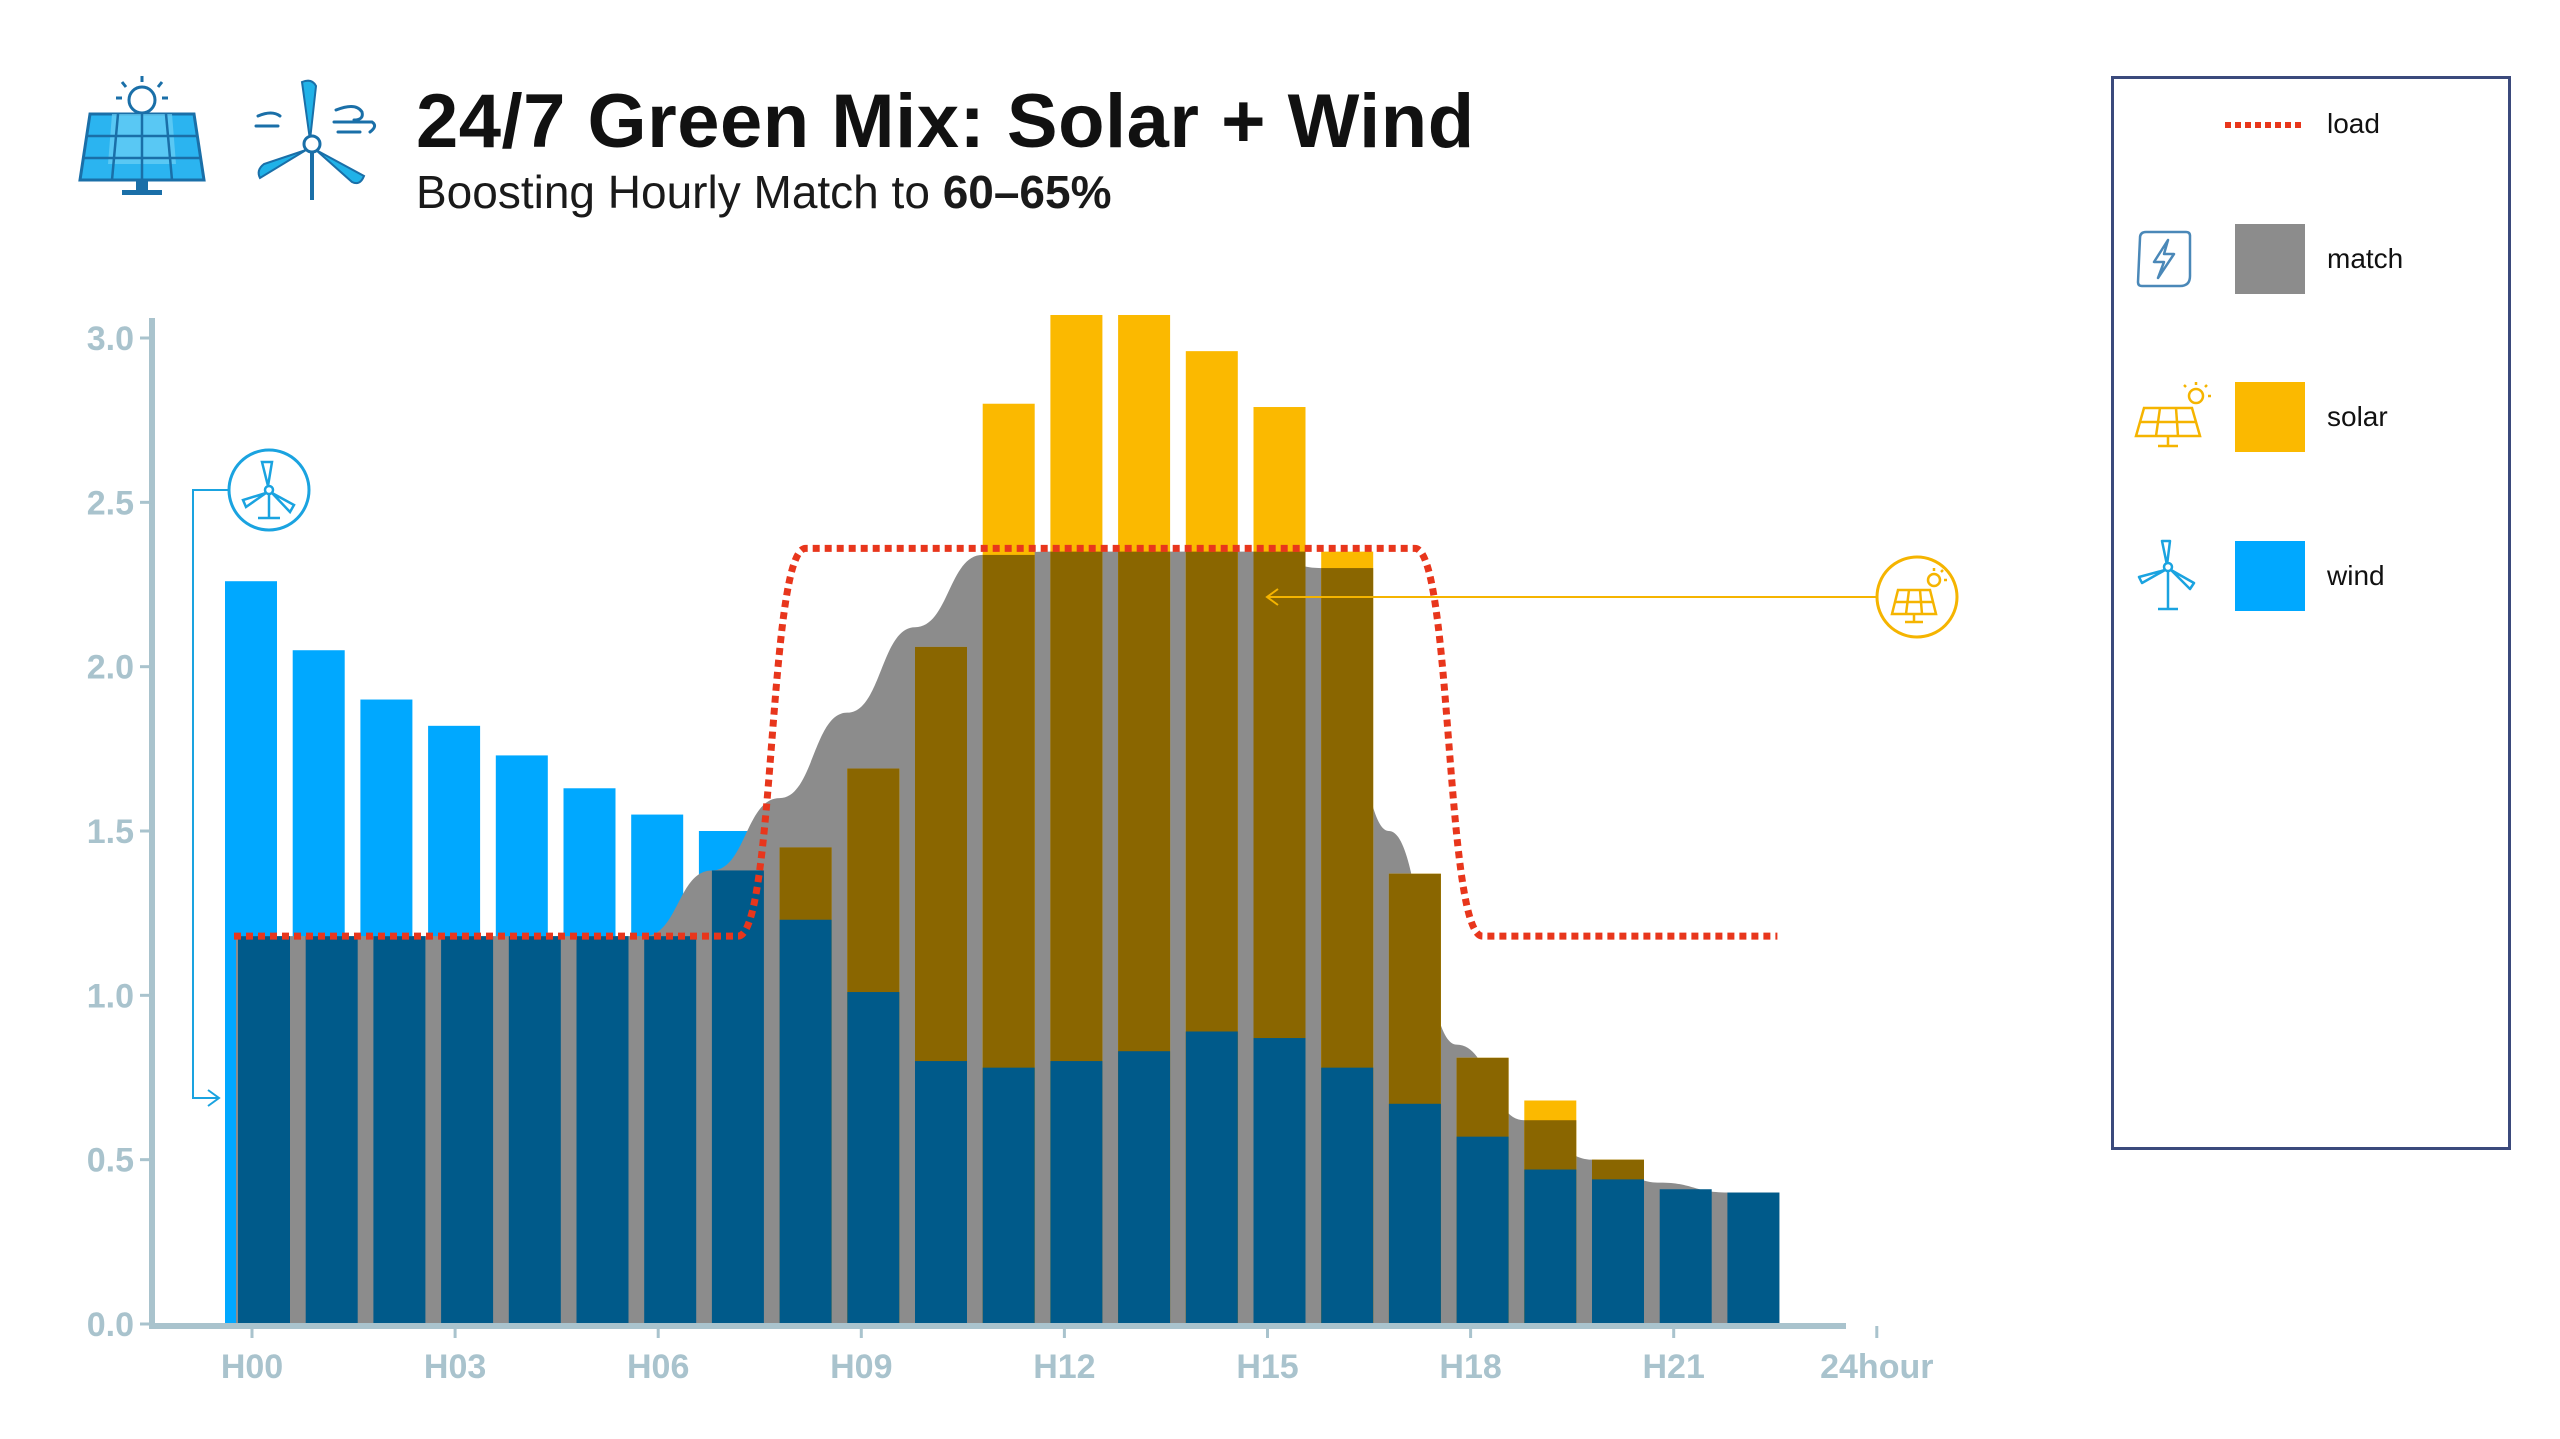 This screenshot has width=2560, height=1439. What do you see at coordinates (1267, 1367) in the screenshot?
I see `x-tick-label: H15` at bounding box center [1267, 1367].